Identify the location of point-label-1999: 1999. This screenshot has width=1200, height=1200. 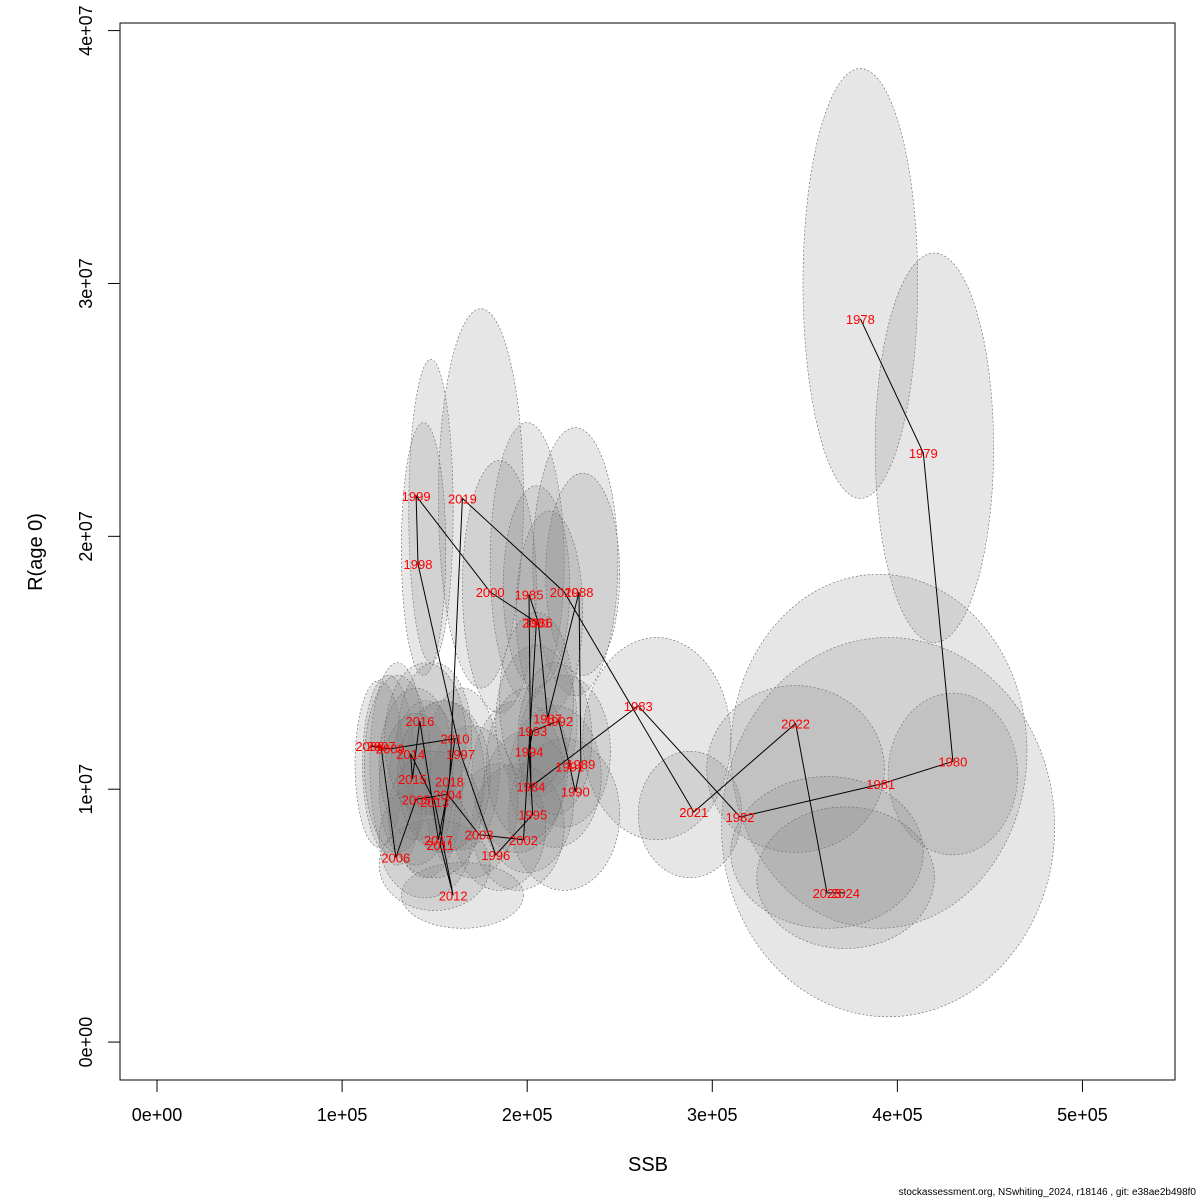
(416, 496).